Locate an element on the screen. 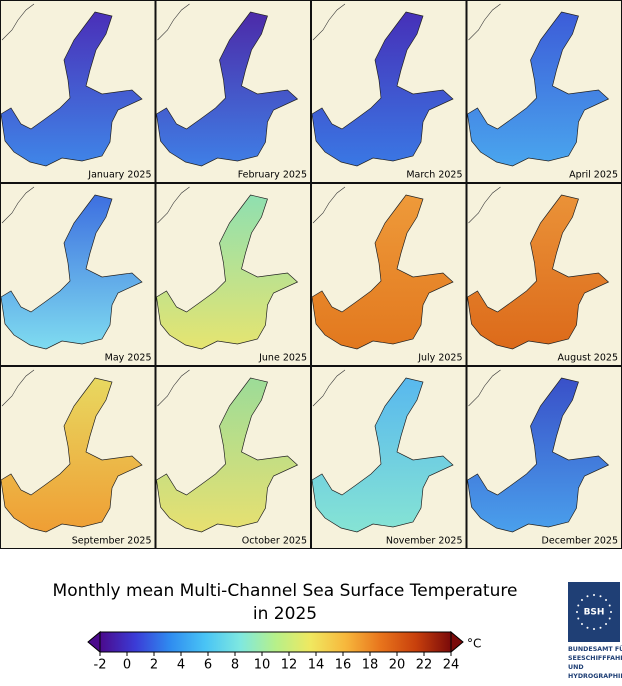 The image size is (622, 686). colorbar-tick-label: 6 is located at coordinates (208, 665).